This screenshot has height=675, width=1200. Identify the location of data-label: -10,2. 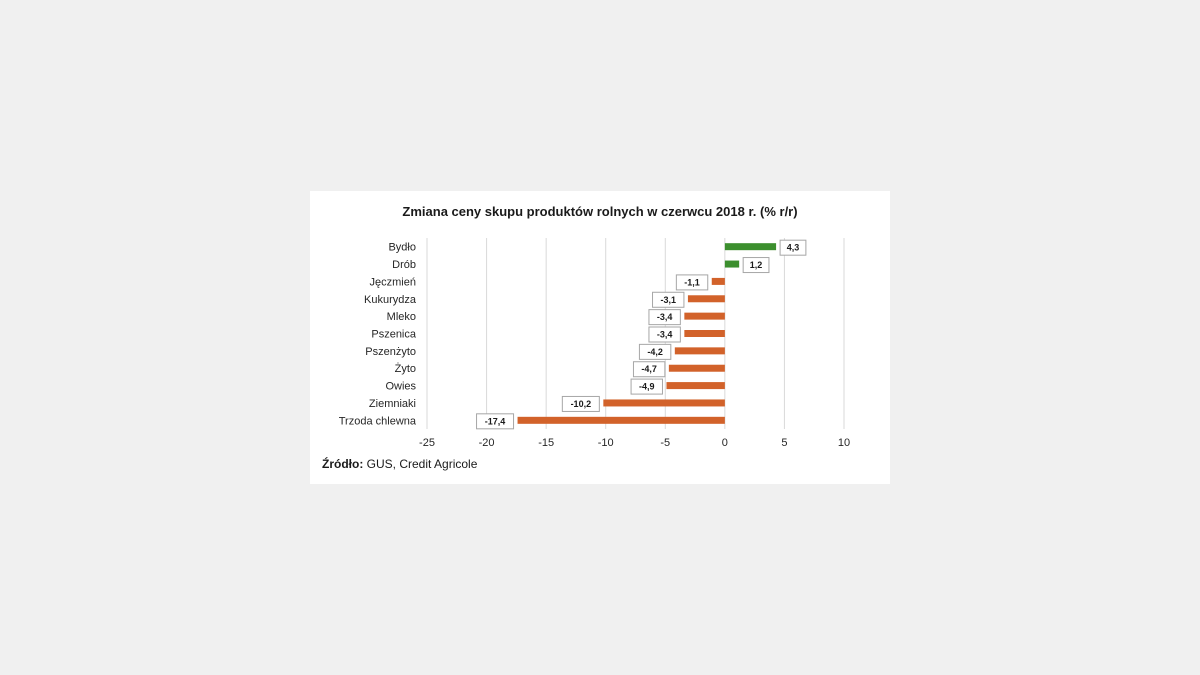
(581, 404).